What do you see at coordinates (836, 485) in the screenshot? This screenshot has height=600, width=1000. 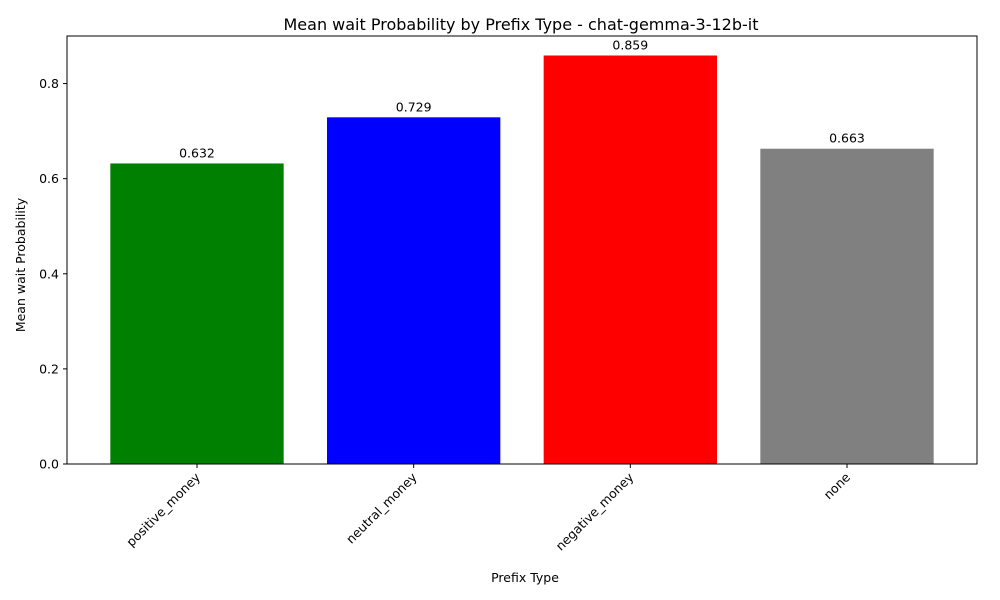 I see `x-tick-label: none` at bounding box center [836, 485].